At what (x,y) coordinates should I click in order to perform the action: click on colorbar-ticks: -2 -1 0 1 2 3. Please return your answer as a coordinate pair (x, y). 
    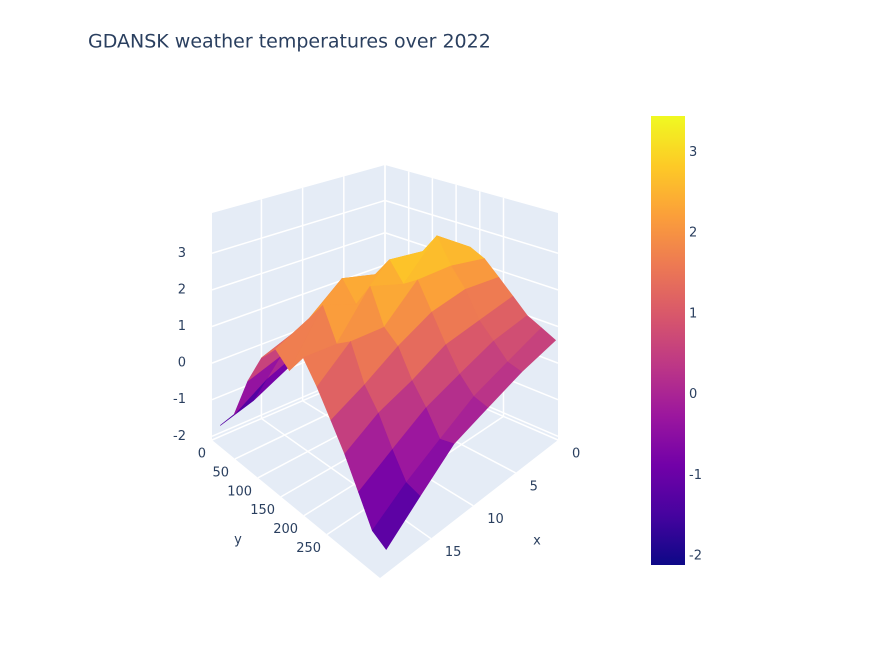
    Looking at the image, I should click on (695, 354).